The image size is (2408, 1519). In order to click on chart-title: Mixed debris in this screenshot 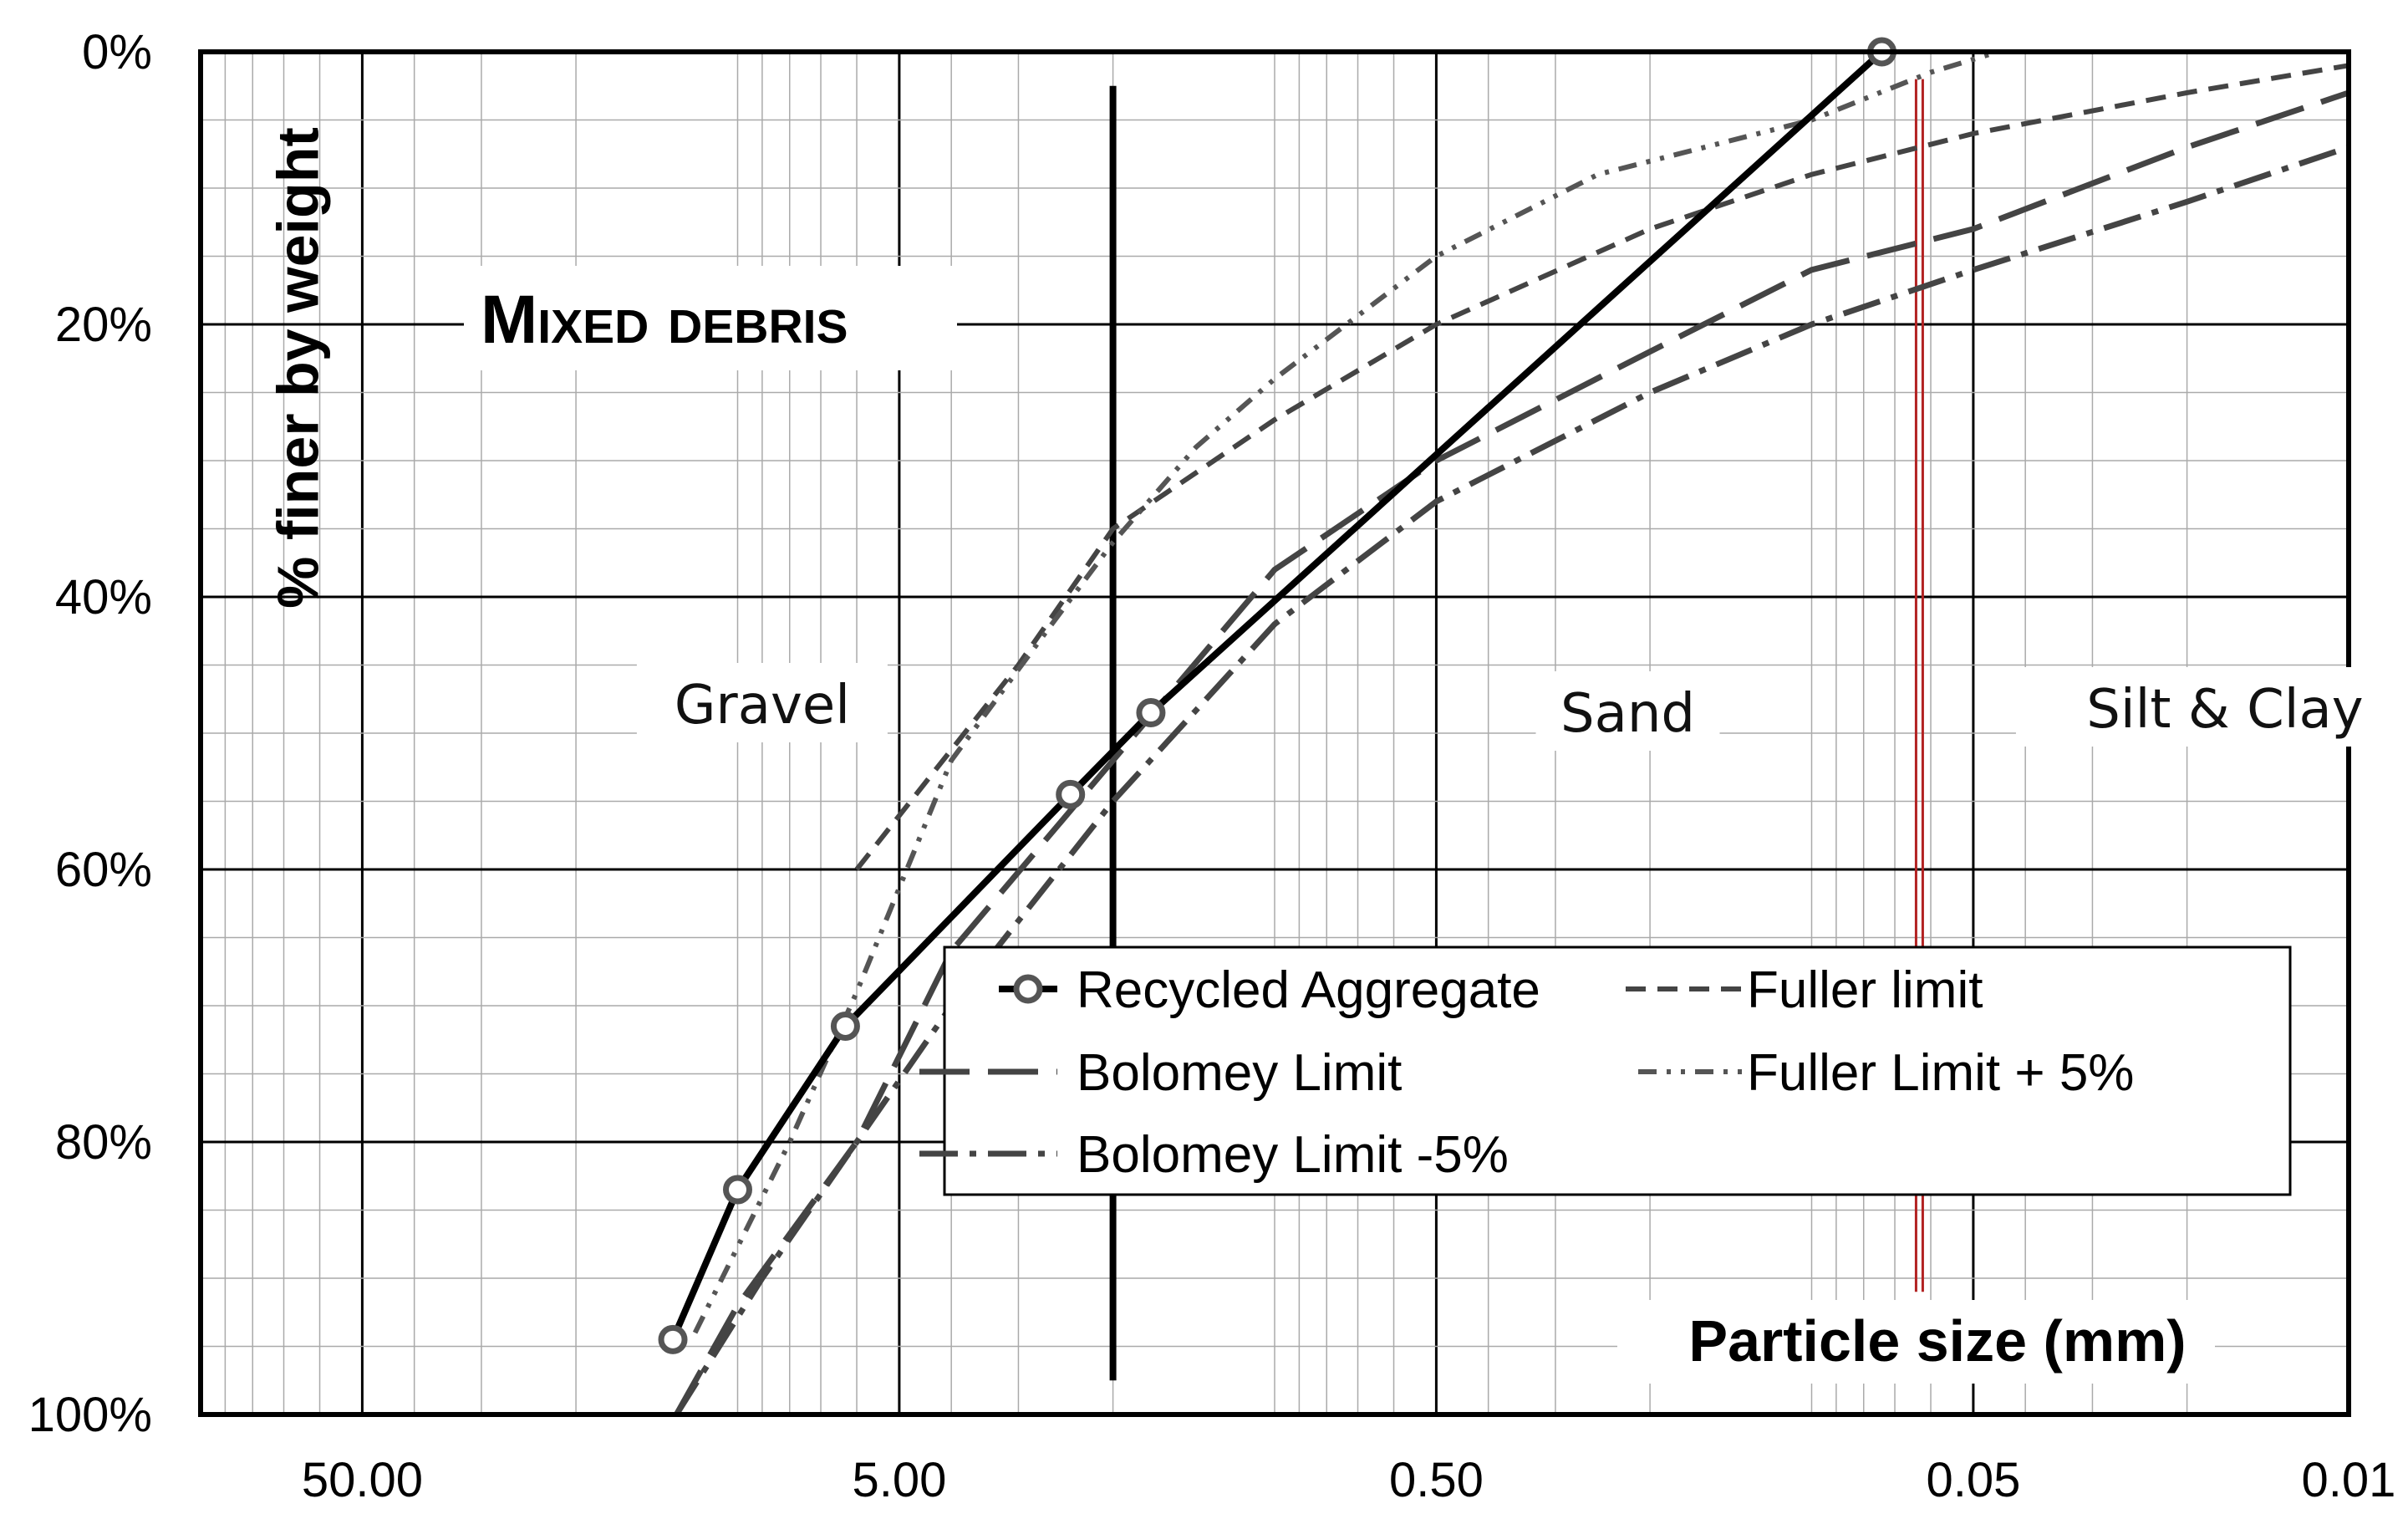, I will do `click(664, 320)`.